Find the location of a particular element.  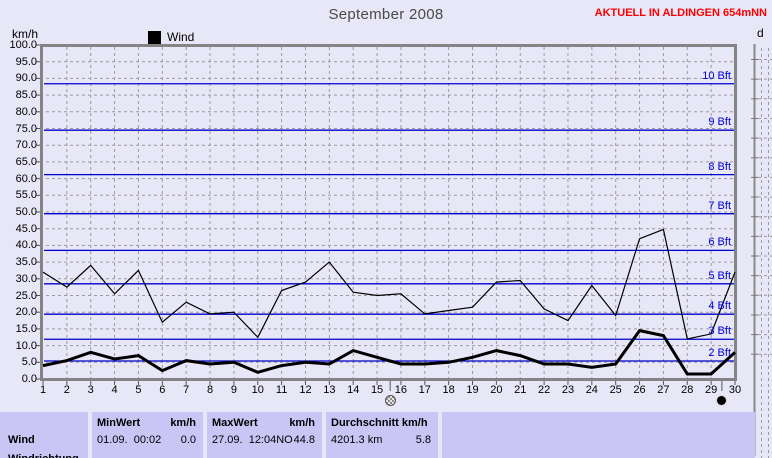

durchschnitt-header: Durchschnitt km/h is located at coordinates (379, 423).